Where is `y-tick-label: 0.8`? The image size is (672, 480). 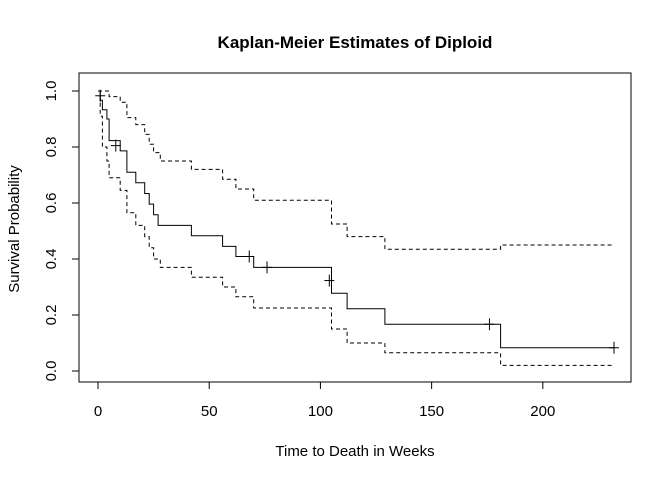 y-tick-label: 0.8 is located at coordinates (51, 147).